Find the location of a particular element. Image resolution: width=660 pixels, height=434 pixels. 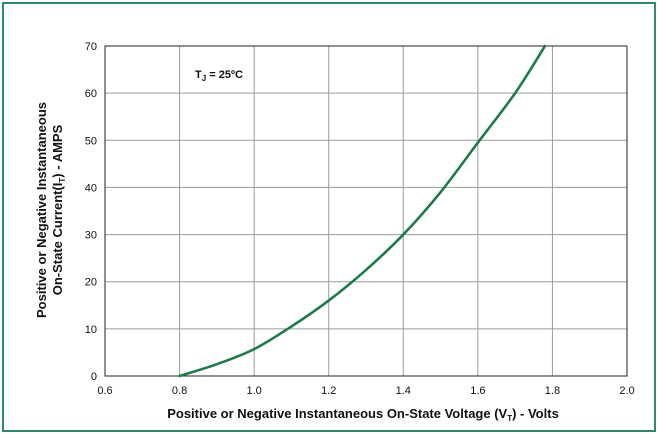

y-tick-label: 10 is located at coordinates (91, 330).